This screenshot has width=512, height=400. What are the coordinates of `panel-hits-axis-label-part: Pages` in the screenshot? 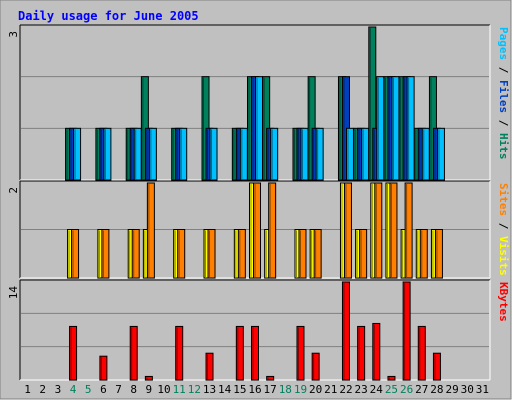 It's located at (503, 43).